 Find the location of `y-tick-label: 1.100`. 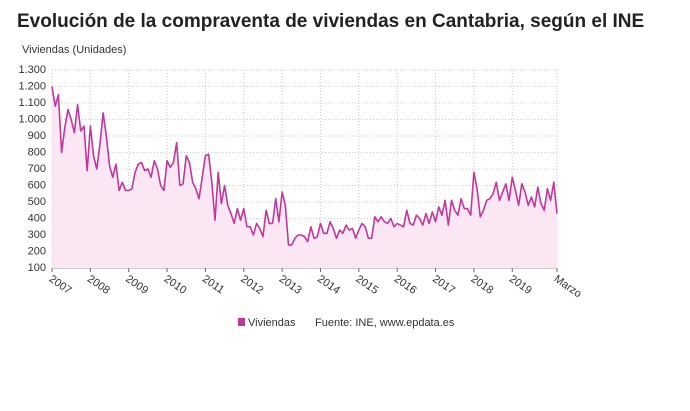

y-tick-label: 1.100 is located at coordinates (32, 103).